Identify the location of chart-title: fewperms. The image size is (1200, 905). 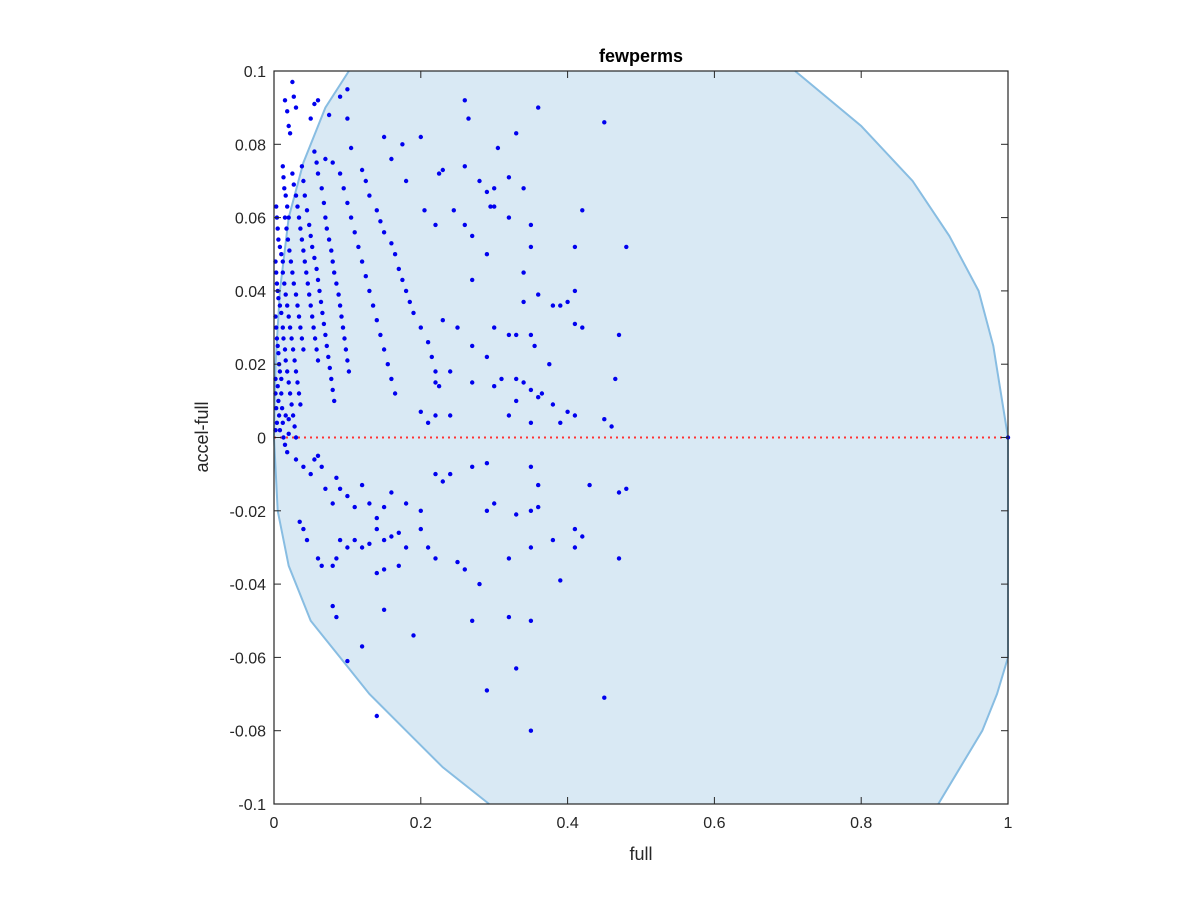
(641, 56).